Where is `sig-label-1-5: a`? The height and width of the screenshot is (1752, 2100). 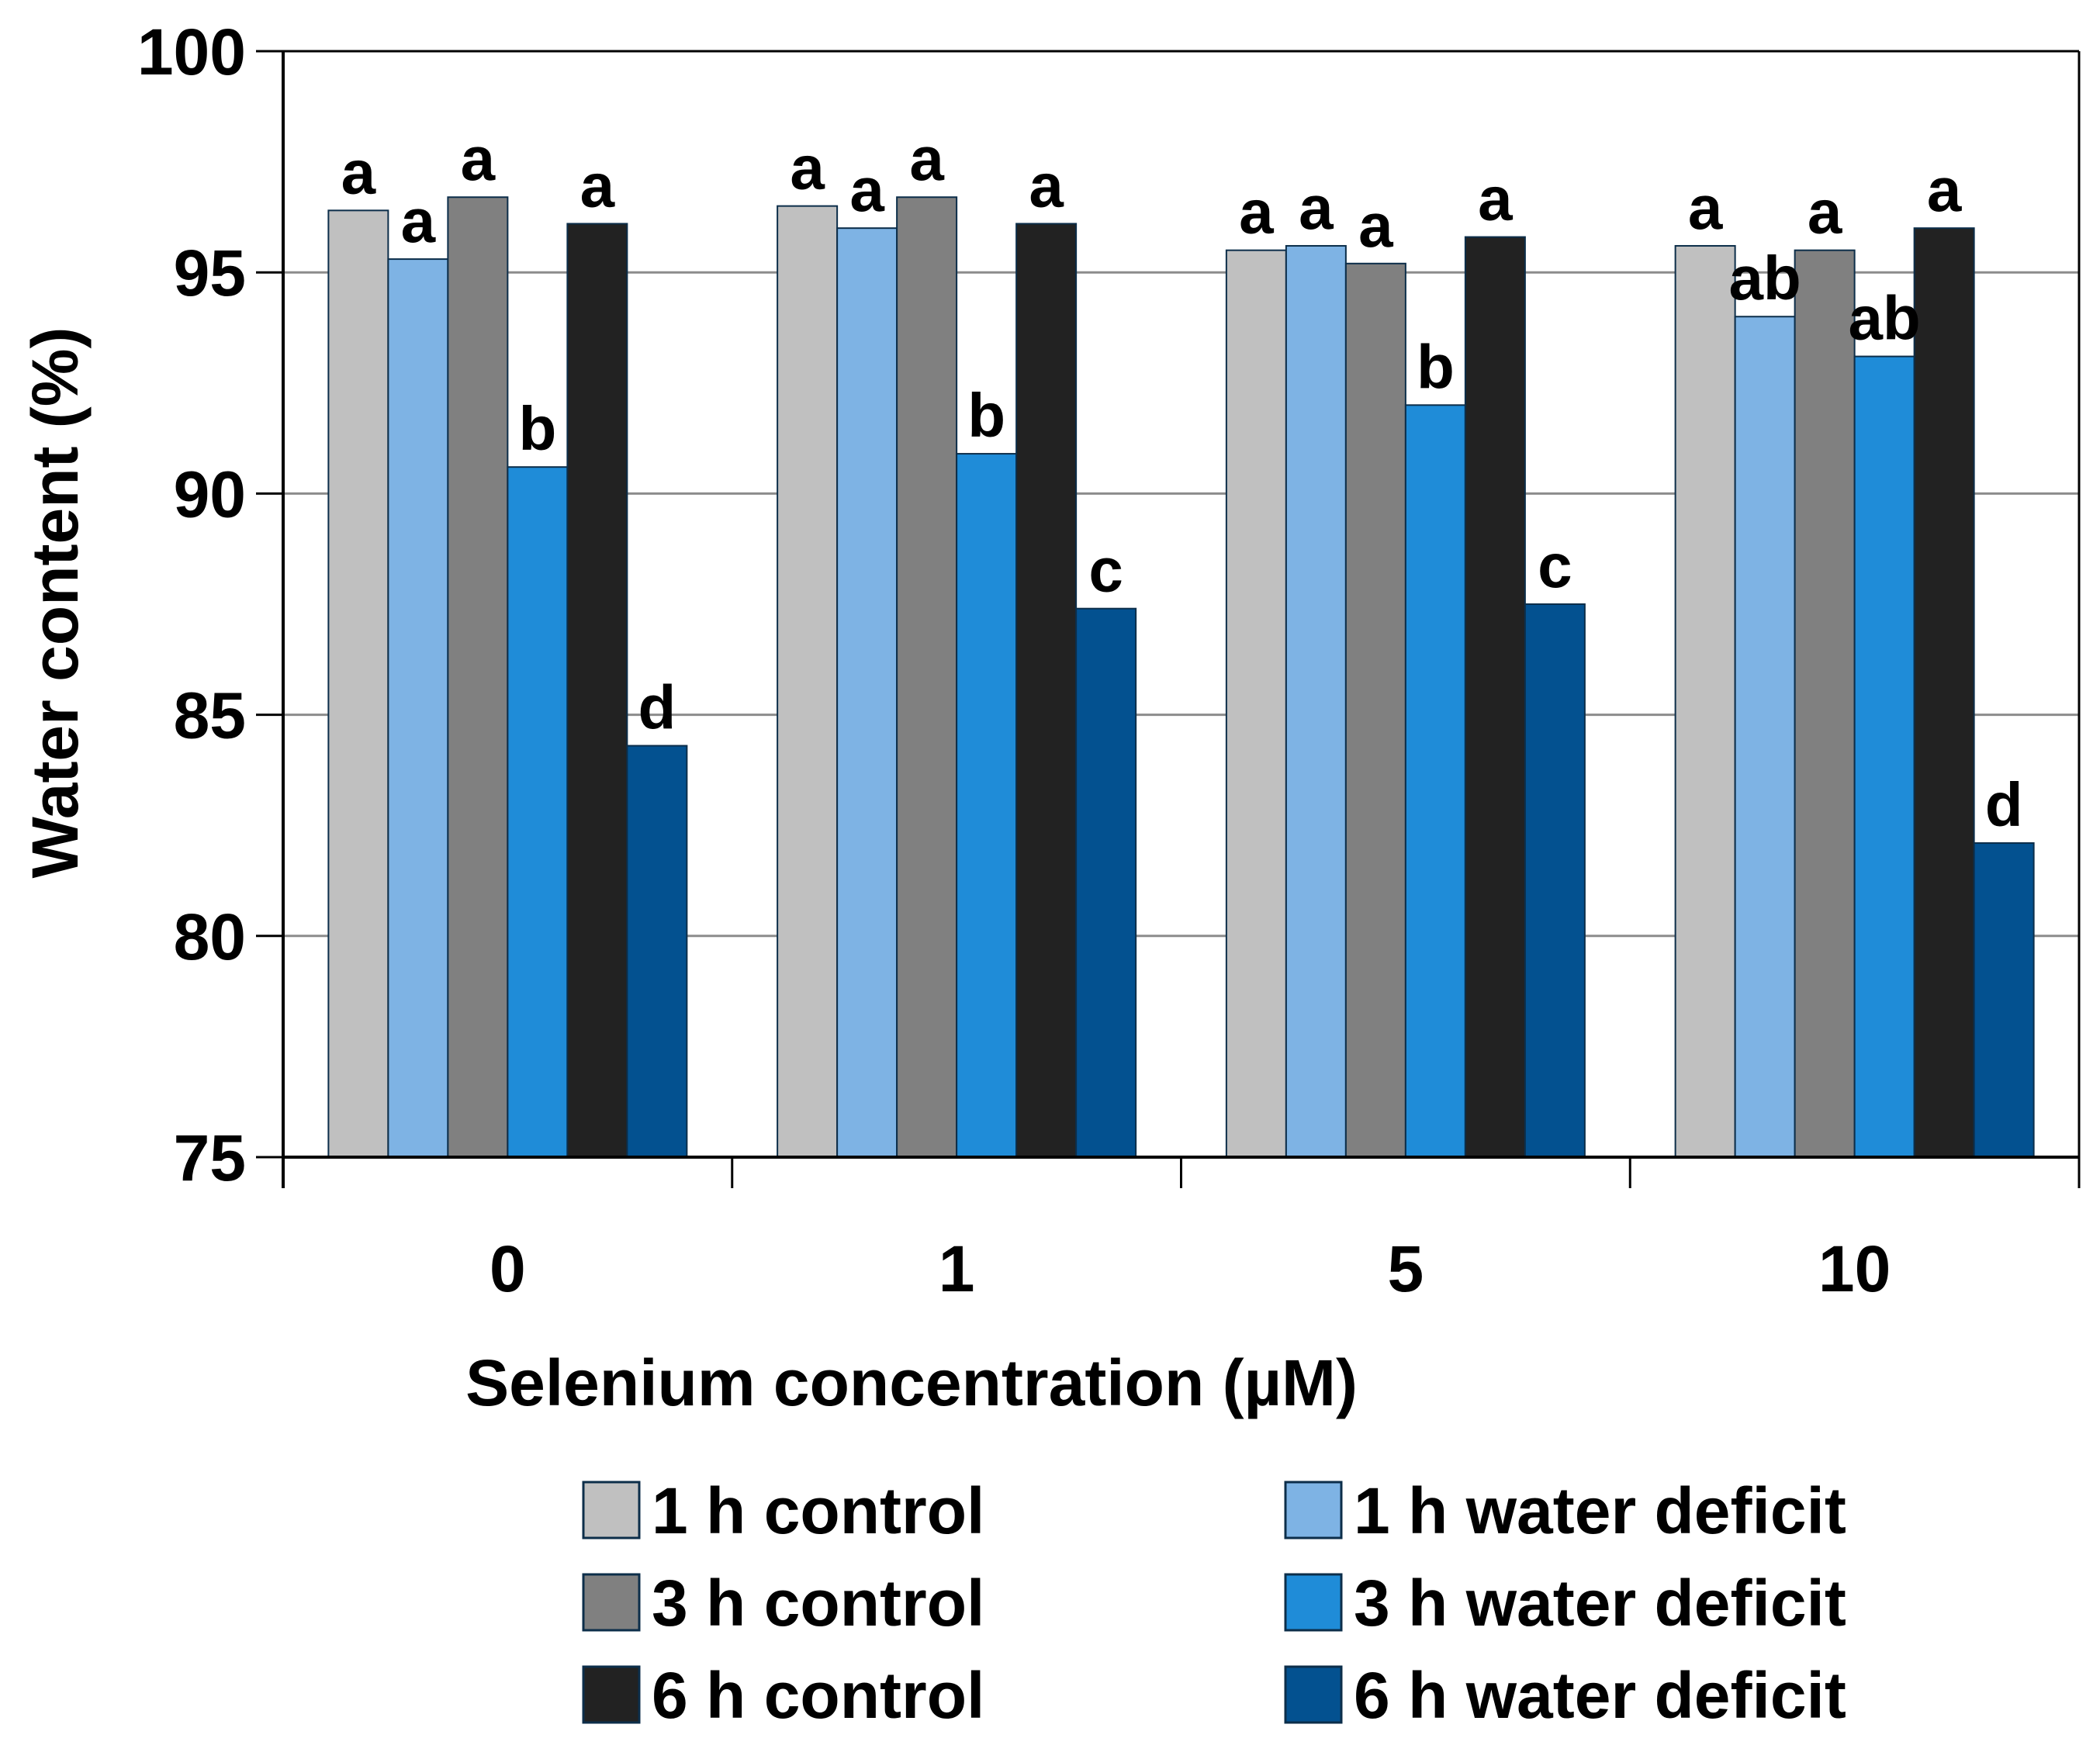
sig-label-1-5: a is located at coordinates (1316, 207).